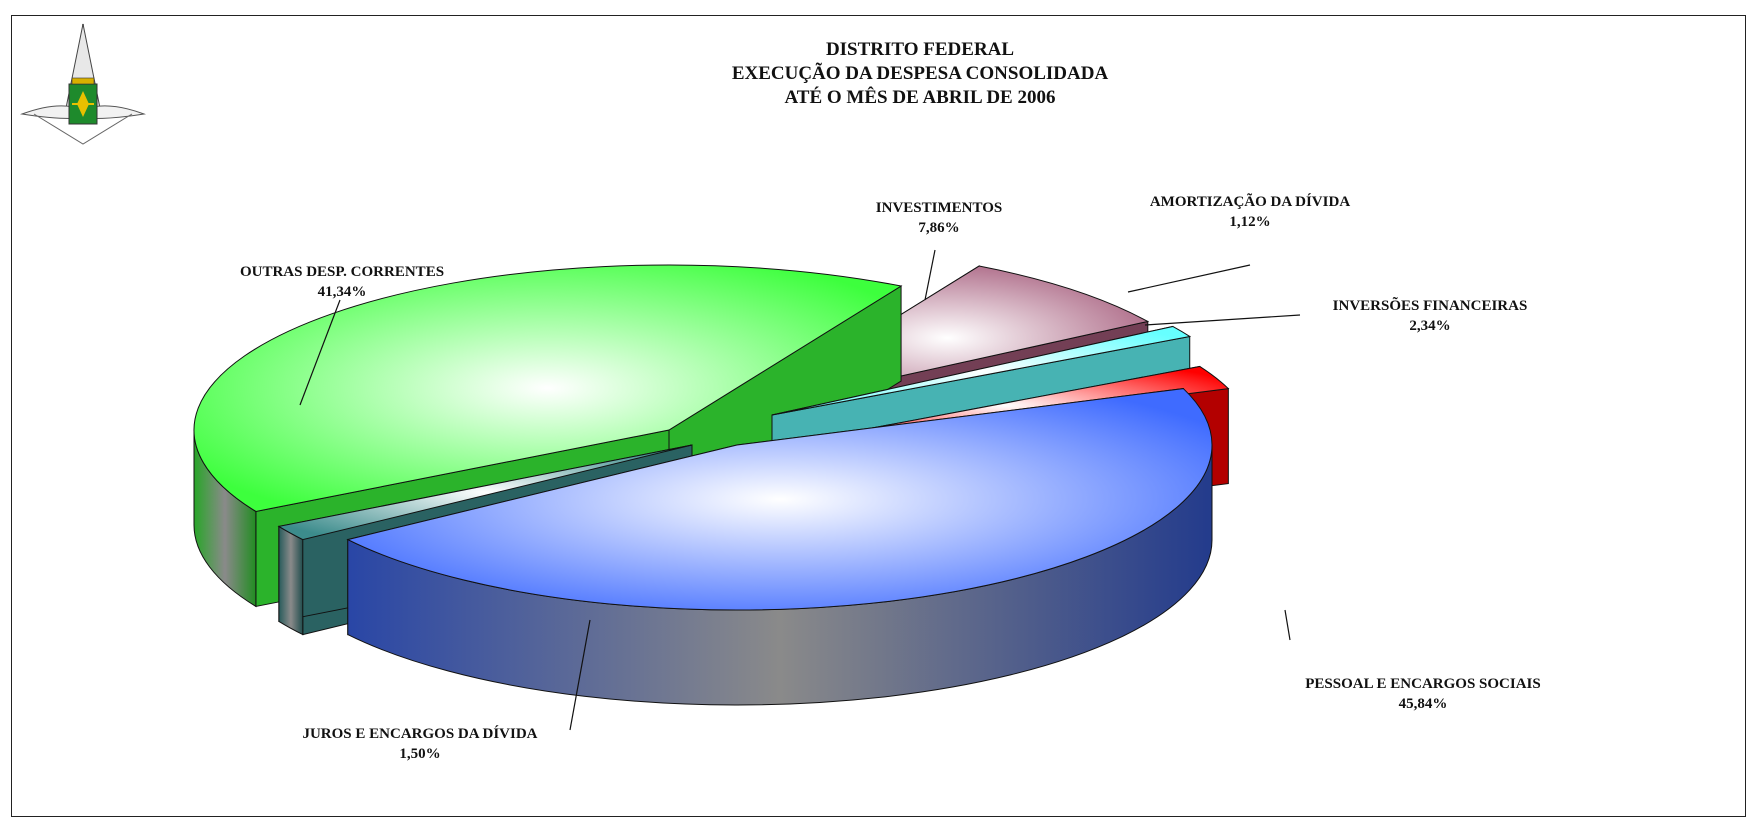 The width and height of the screenshot is (1748, 819). What do you see at coordinates (938, 228) in the screenshot?
I see `slice-label-value-3: 7,86%` at bounding box center [938, 228].